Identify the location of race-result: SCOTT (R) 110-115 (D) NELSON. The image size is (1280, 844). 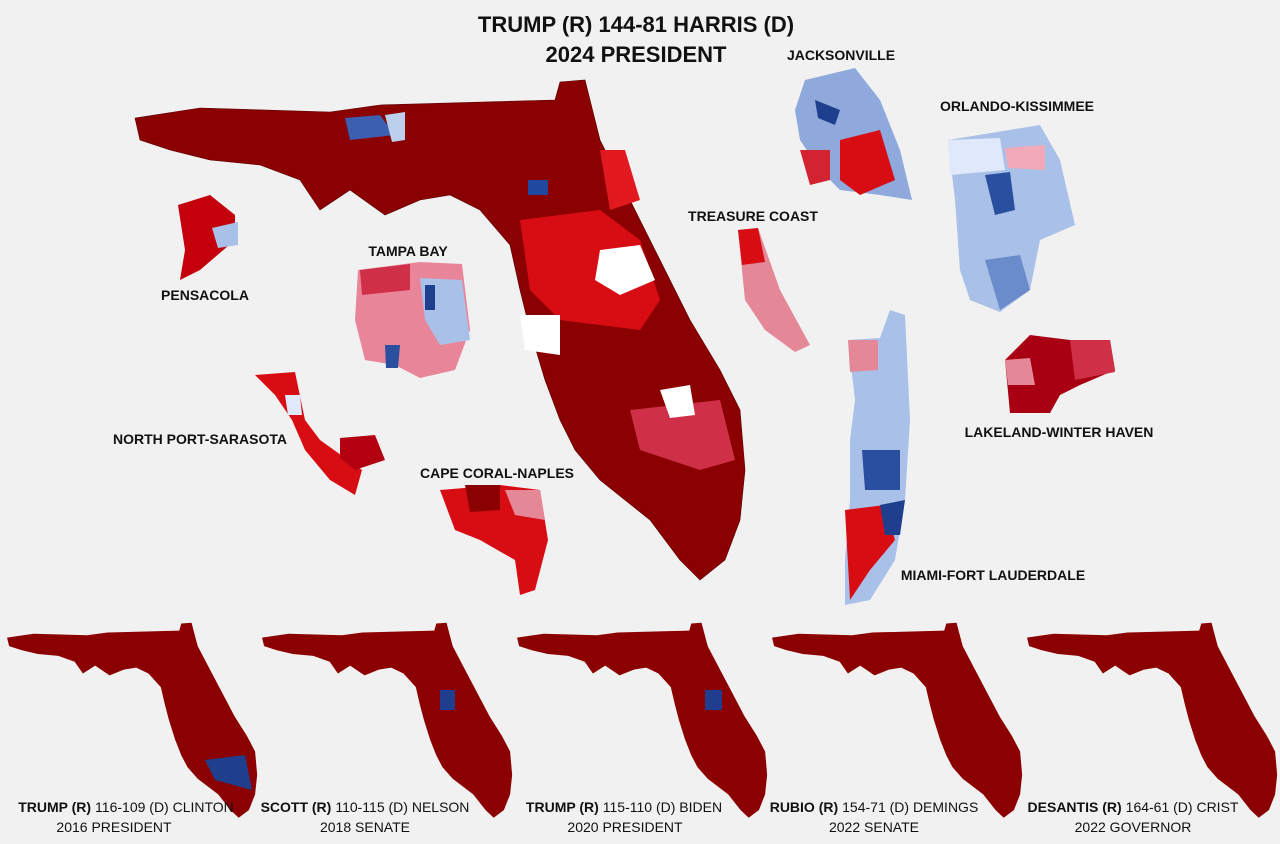
(365, 807).